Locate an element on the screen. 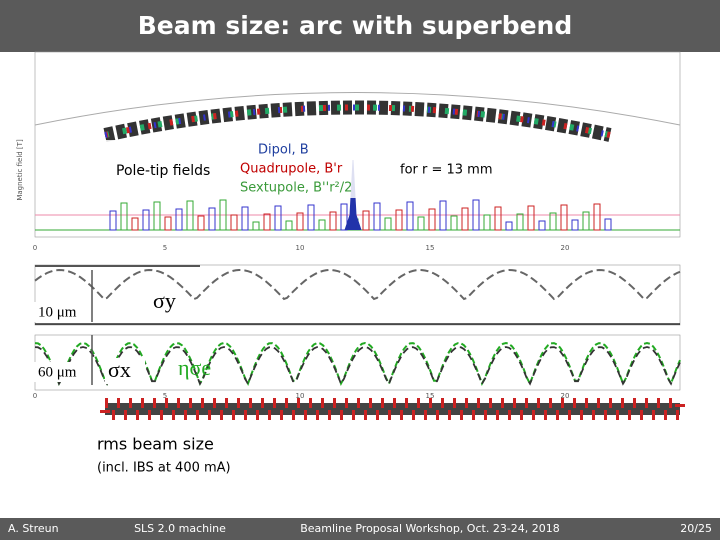  reference-orbit is located at coordinates (357, 109).